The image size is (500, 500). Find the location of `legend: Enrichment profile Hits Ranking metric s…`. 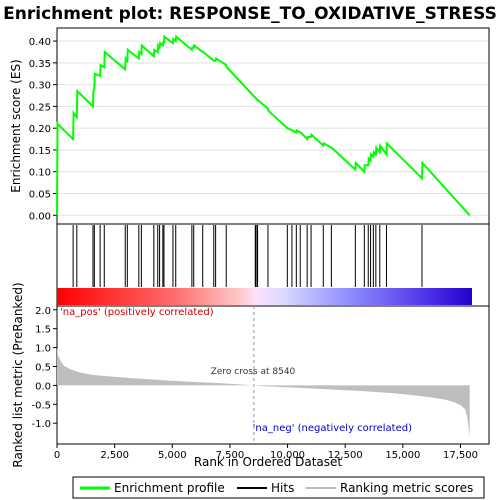

legend: Enrichment profile Hits Ranking metric s… is located at coordinates (278, 487).